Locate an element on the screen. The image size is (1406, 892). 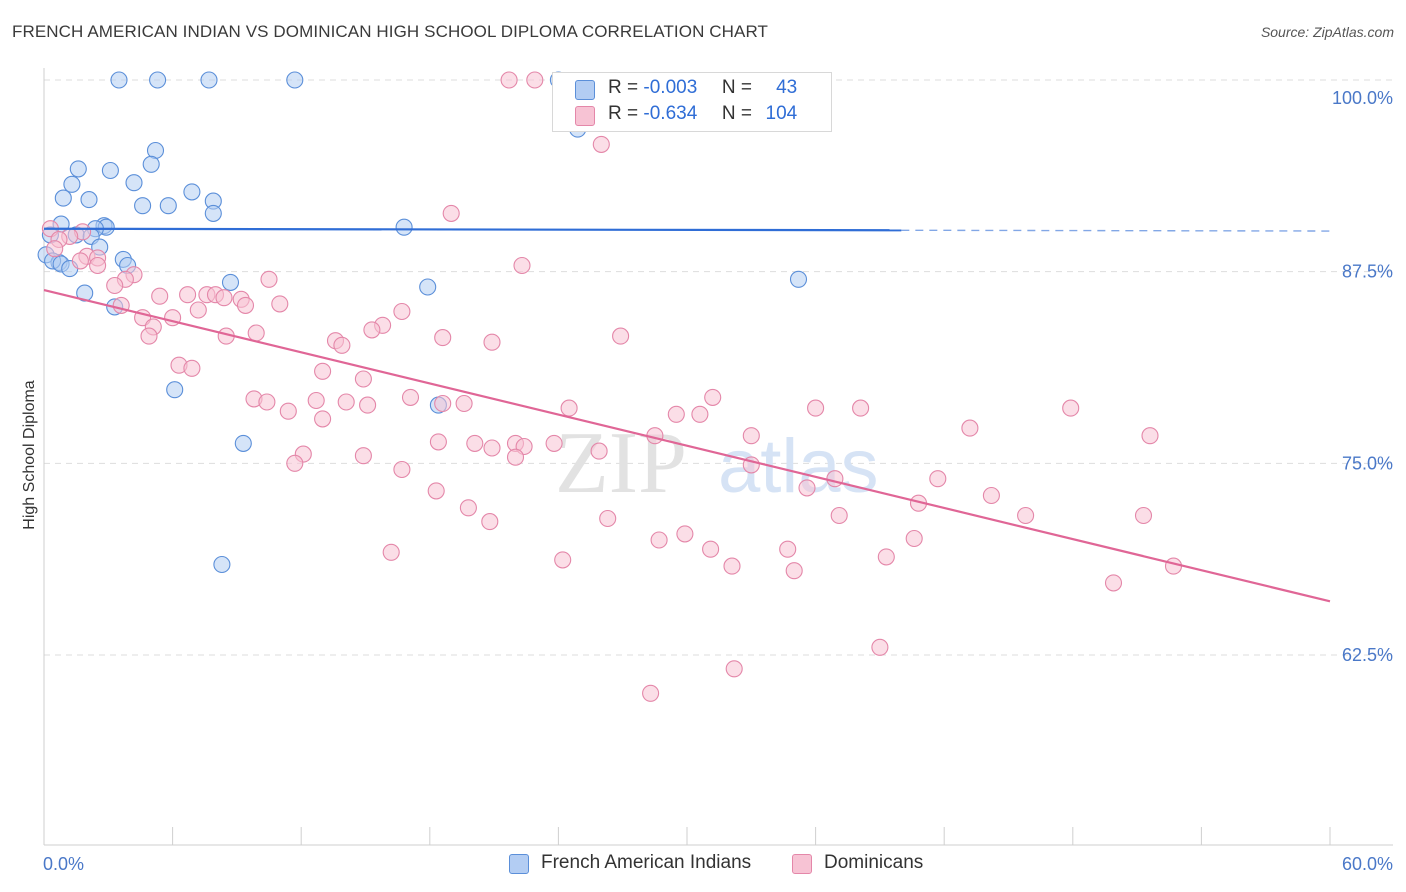
x-tick-labels: 0.0% 60.0% is located at coordinates (718, 864).